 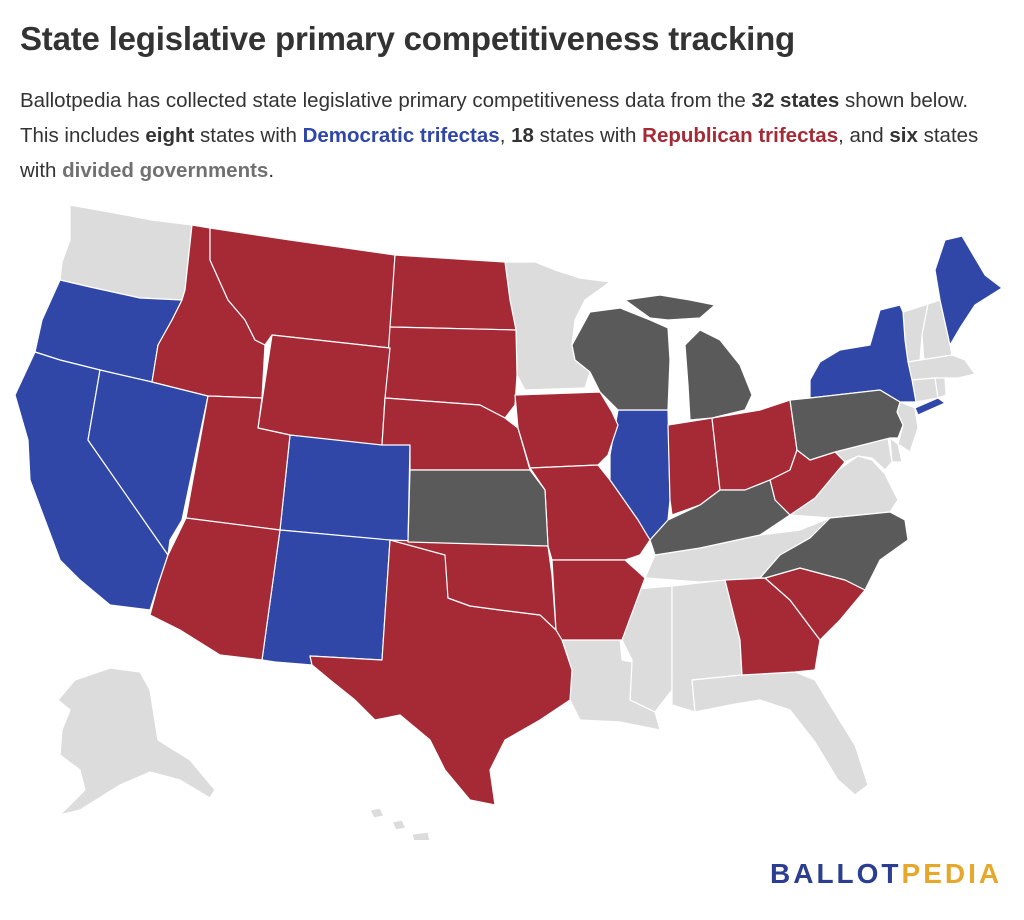 I want to click on state-hawaii, so click(x=400, y=823).